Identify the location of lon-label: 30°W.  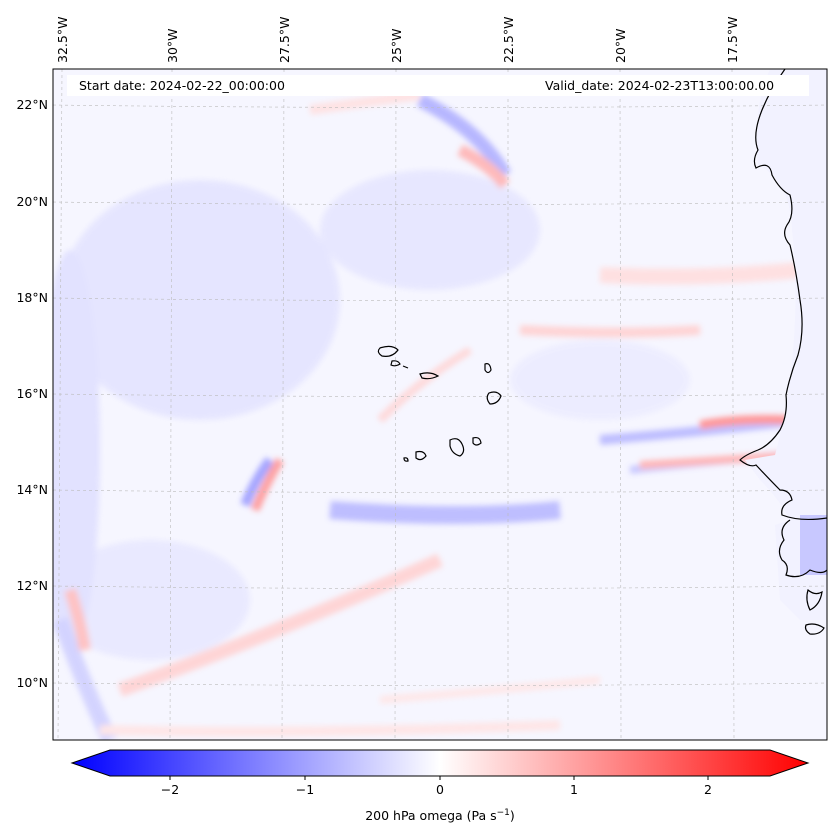
(172, 45).